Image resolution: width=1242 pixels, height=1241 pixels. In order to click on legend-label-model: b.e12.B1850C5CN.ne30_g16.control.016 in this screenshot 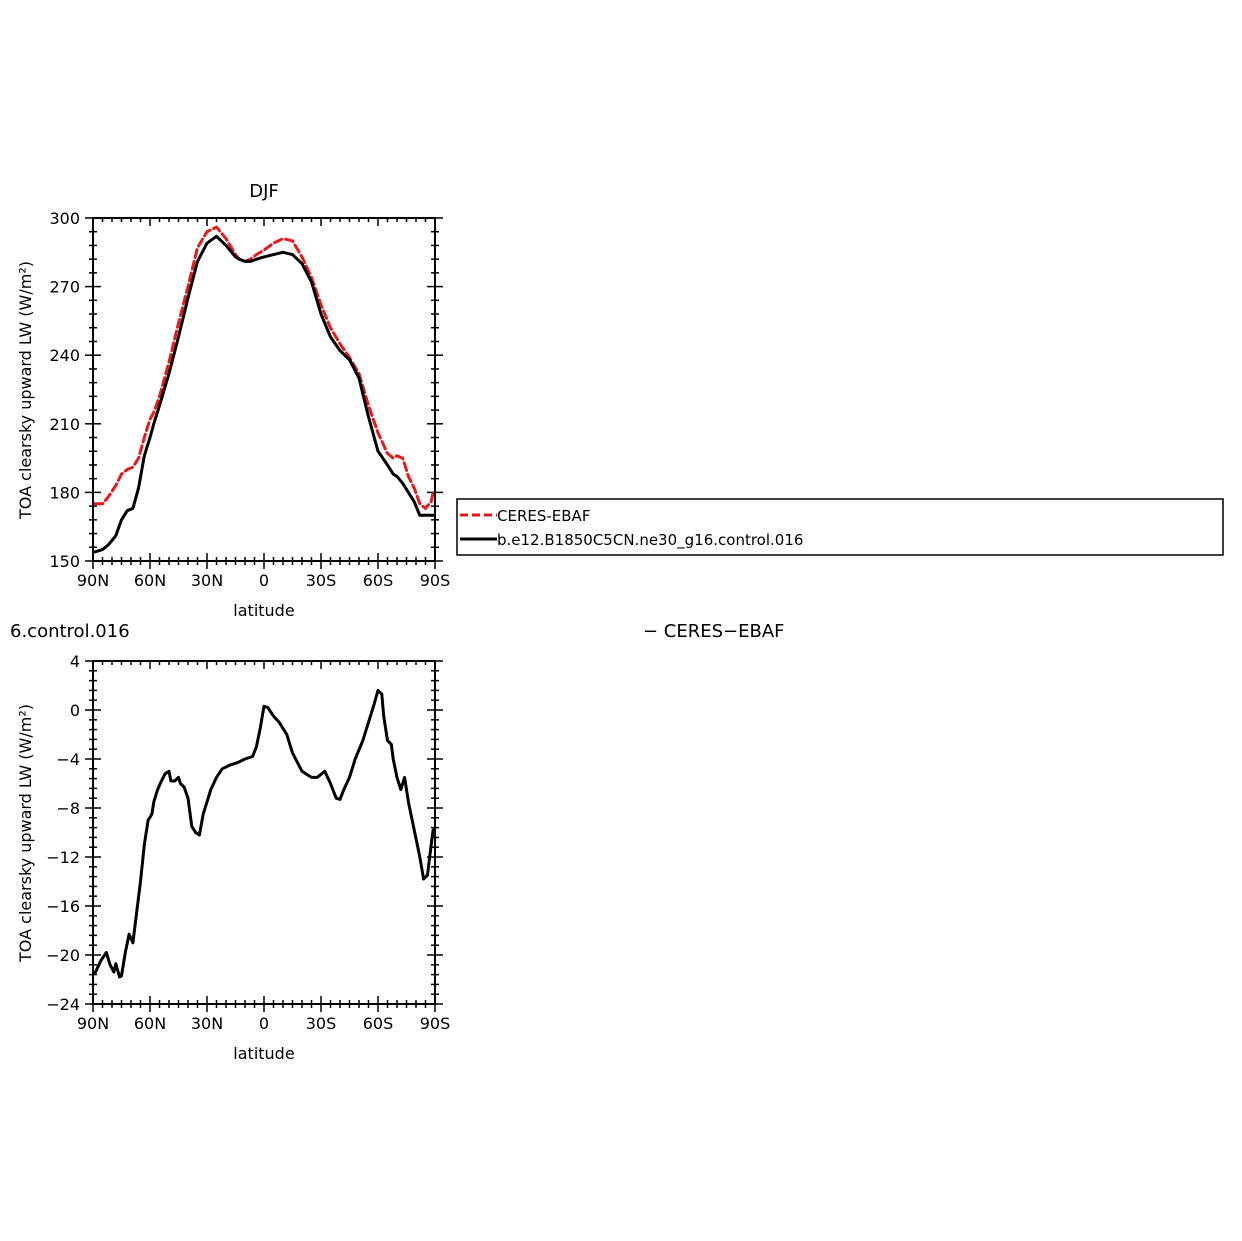, I will do `click(650, 540)`.